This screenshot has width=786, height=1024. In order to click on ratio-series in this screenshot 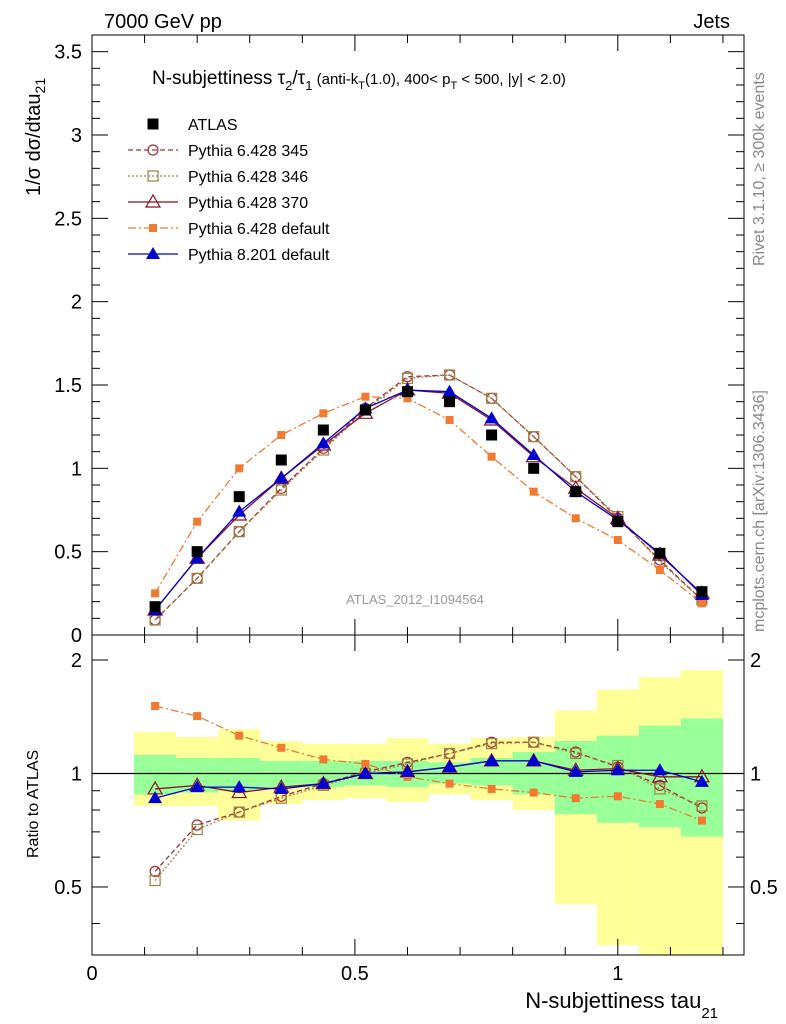, I will do `click(428, 794)`.